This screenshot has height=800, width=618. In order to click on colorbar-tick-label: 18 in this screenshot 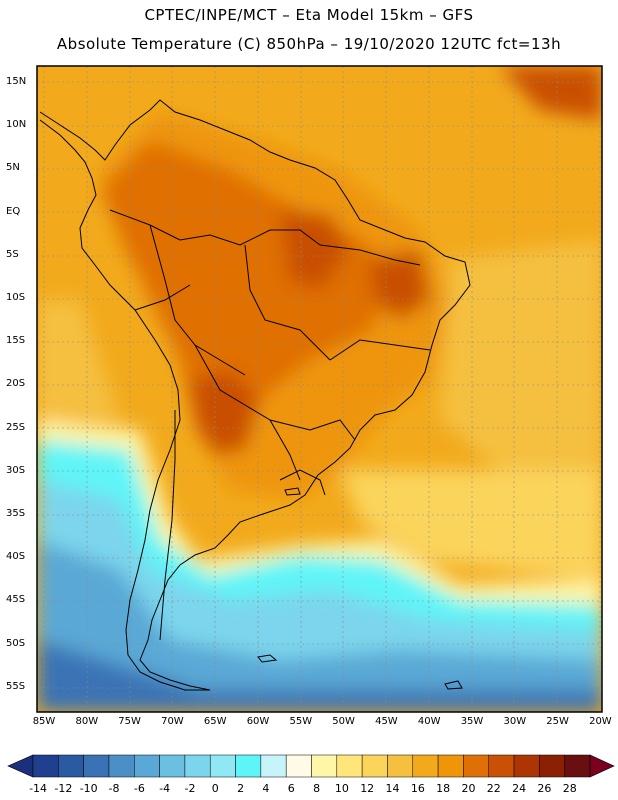, I will do `click(443, 788)`.